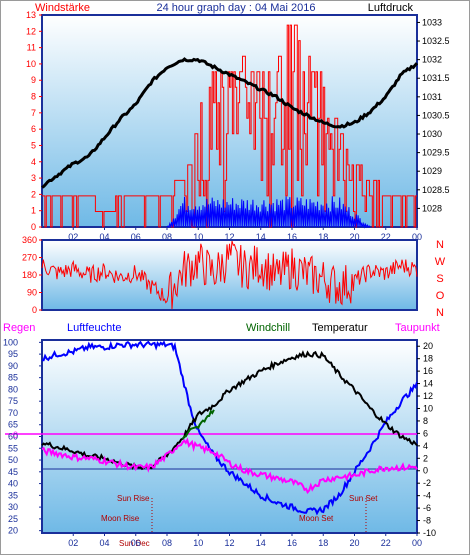  Describe the element at coordinates (33, 227) in the screenshot. I see `wind-tick-label: 0` at that location.